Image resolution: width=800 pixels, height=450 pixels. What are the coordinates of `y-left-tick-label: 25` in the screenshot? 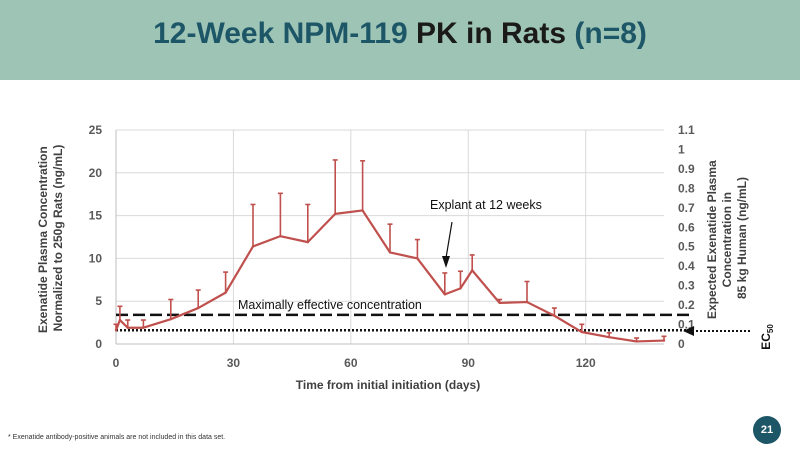 It's located at (96, 130).